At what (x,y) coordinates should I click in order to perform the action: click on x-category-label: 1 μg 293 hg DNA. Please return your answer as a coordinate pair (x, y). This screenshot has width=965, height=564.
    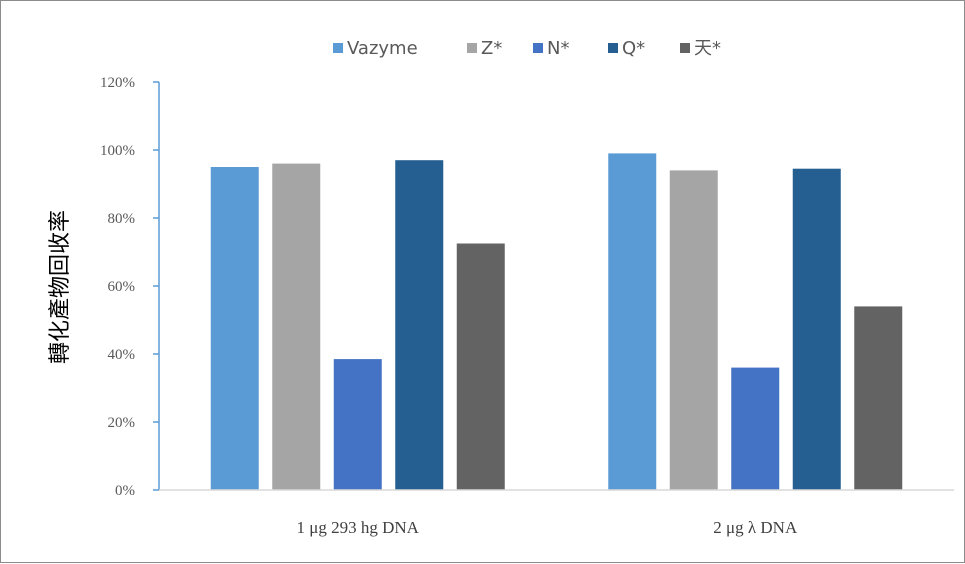
    Looking at the image, I should click on (358, 527).